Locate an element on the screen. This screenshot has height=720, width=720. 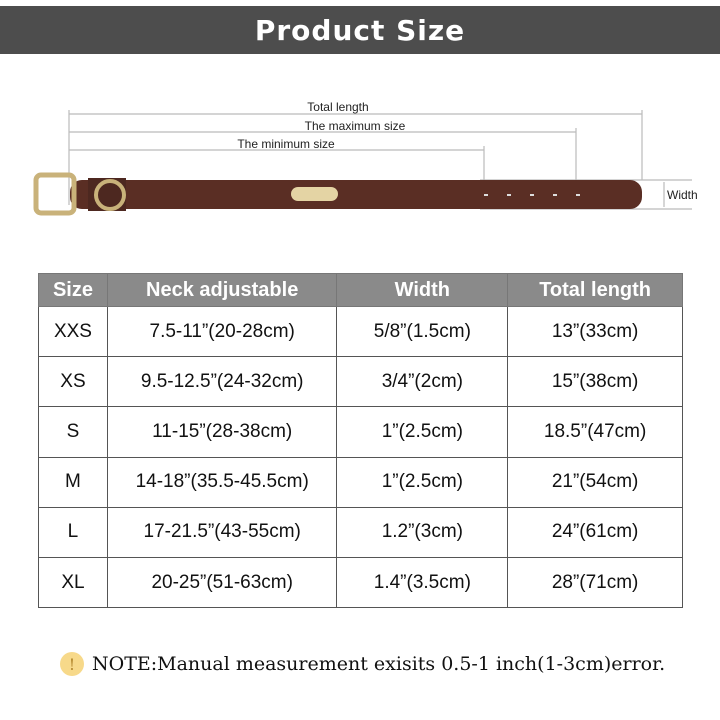
header-total-length: Total length is located at coordinates (595, 290).